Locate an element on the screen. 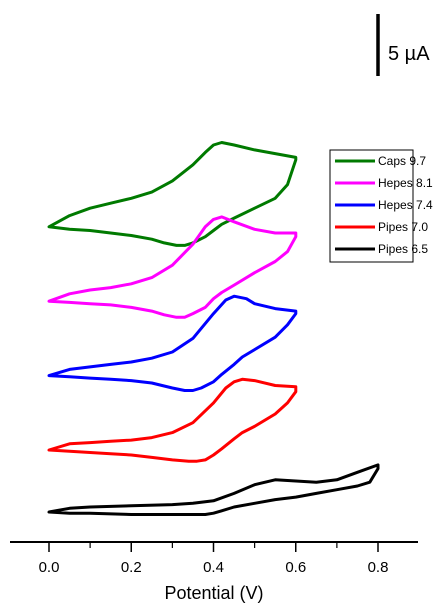  legend-label: Hepes 7.4 is located at coordinates (405, 205).